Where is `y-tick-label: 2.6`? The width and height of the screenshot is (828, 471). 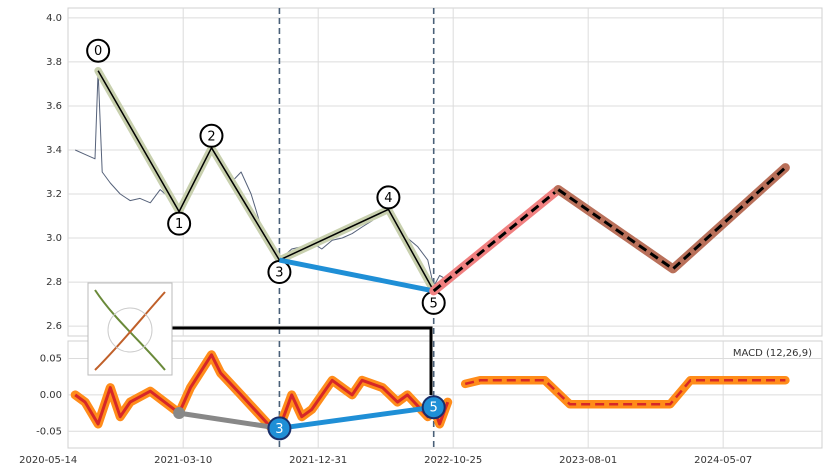 y-tick-label: 2.6 is located at coordinates (54, 326).